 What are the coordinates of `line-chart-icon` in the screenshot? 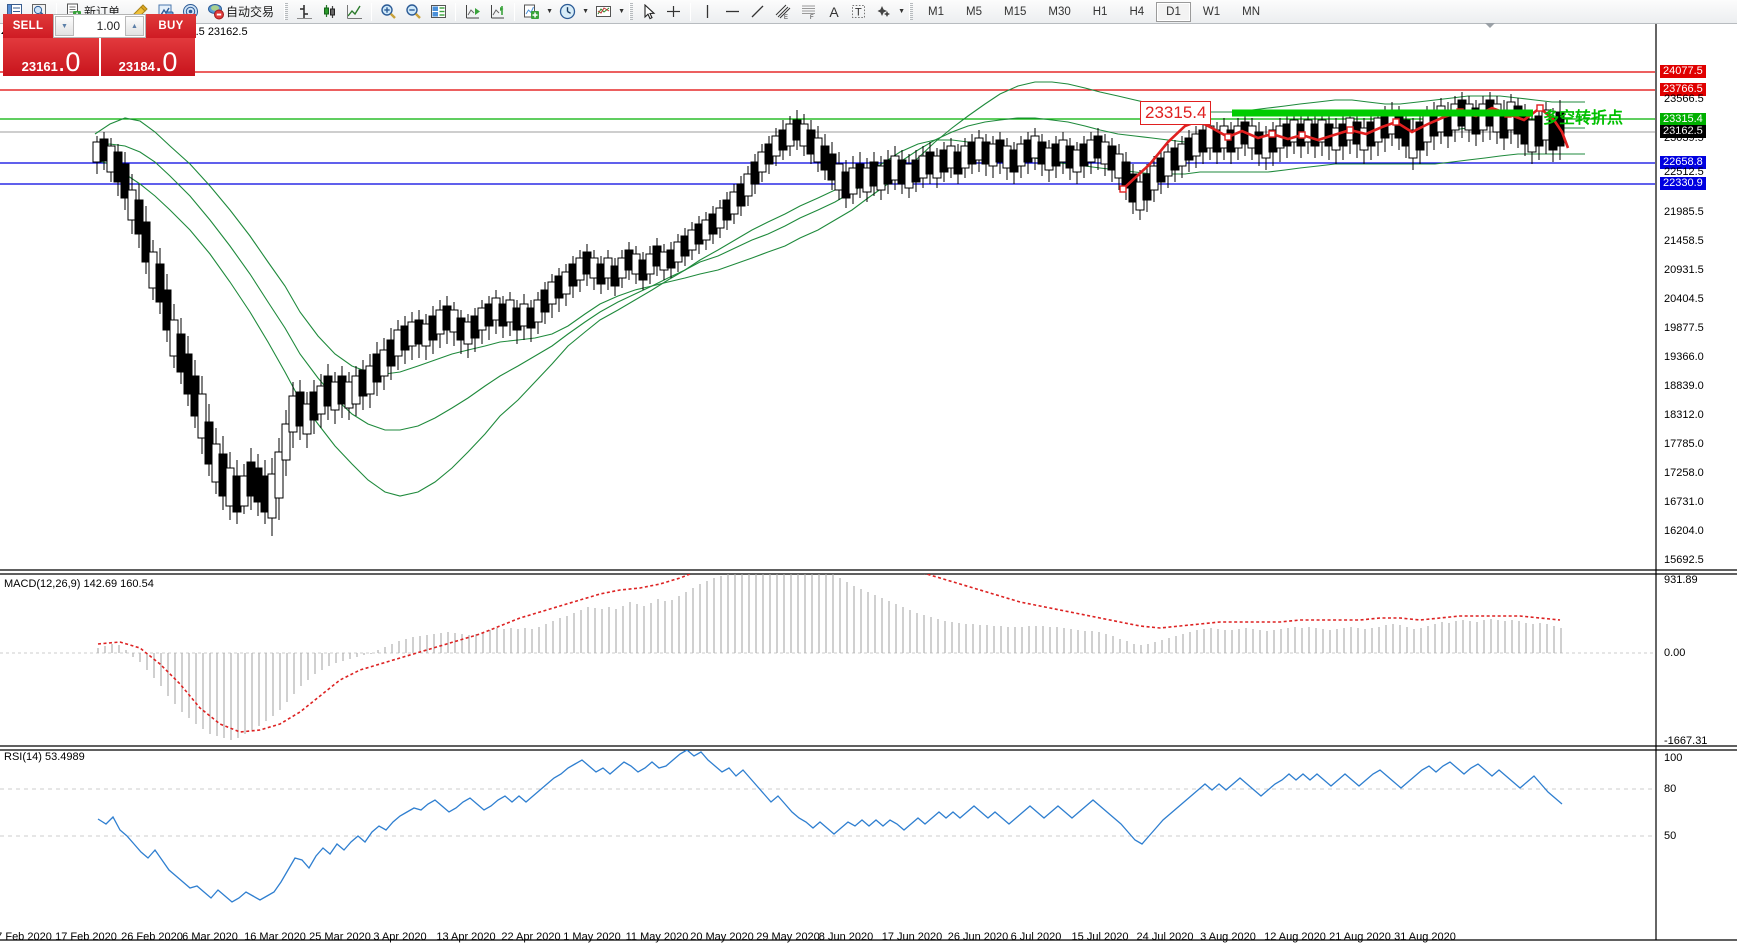 It's located at (355, 12).